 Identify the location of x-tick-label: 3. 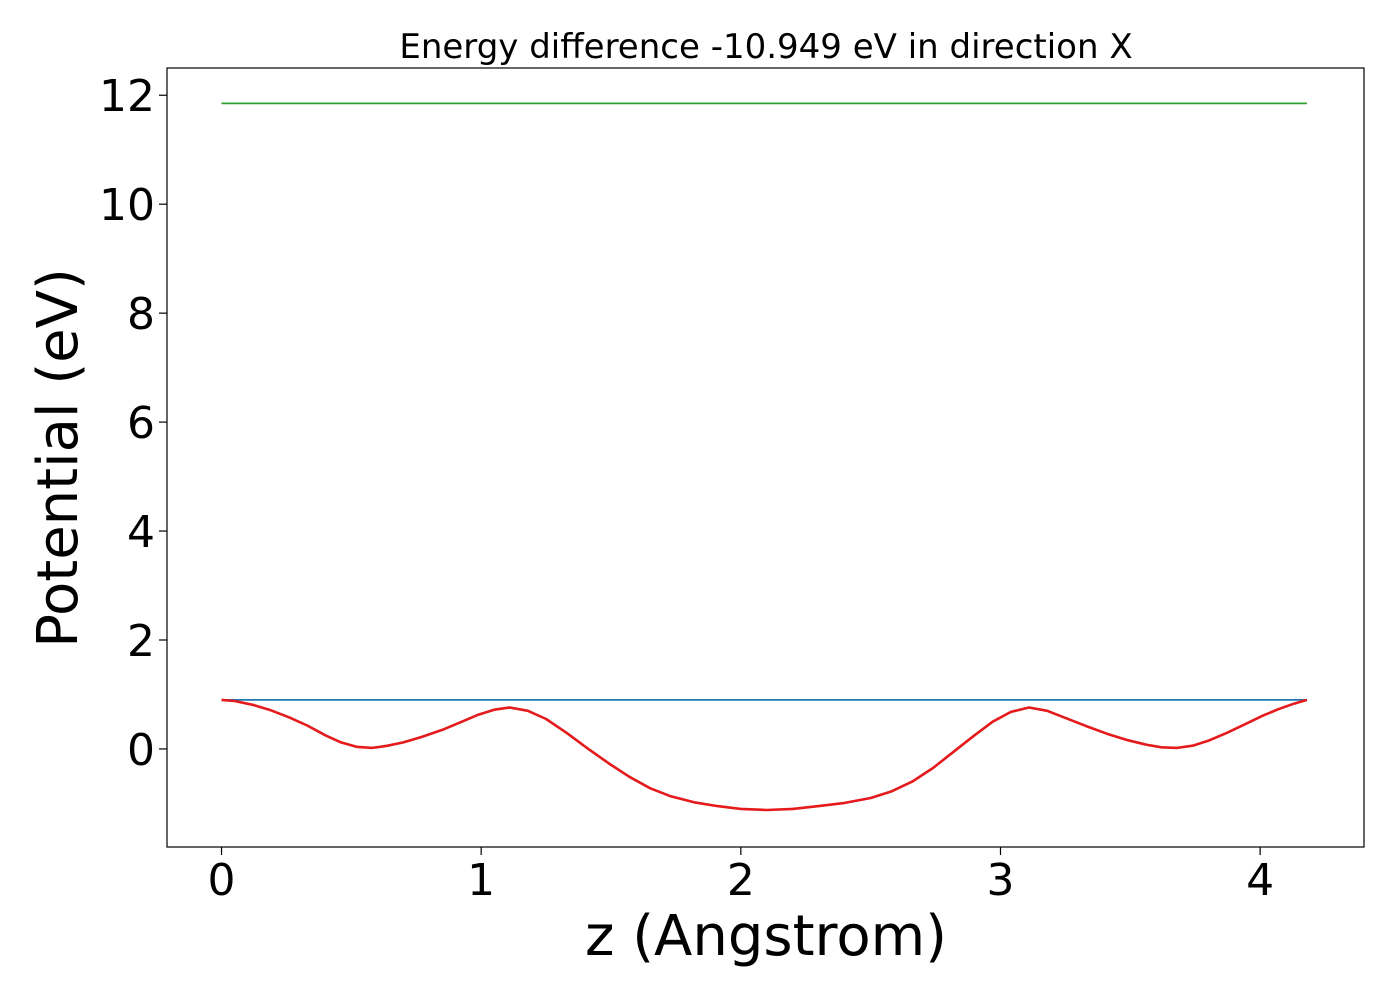
(1000, 880).